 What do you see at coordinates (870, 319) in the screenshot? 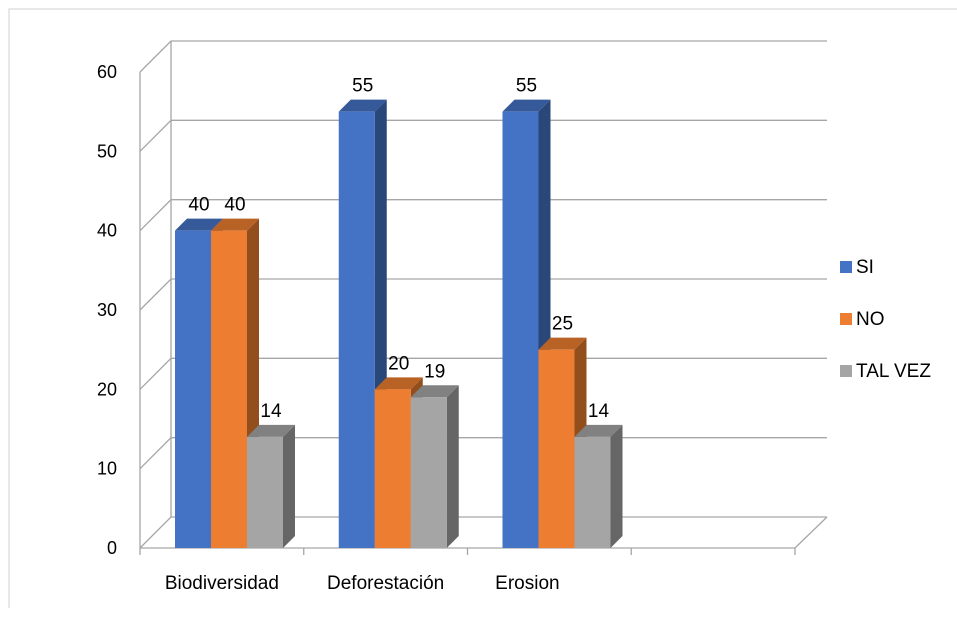
I see `legend-entry: NO` at bounding box center [870, 319].